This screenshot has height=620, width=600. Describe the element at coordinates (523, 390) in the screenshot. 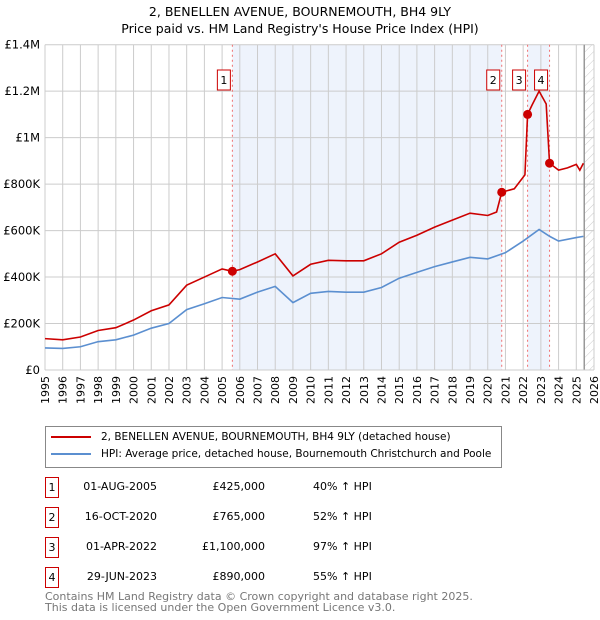

I see `x-tick-label: 2022` at that location.